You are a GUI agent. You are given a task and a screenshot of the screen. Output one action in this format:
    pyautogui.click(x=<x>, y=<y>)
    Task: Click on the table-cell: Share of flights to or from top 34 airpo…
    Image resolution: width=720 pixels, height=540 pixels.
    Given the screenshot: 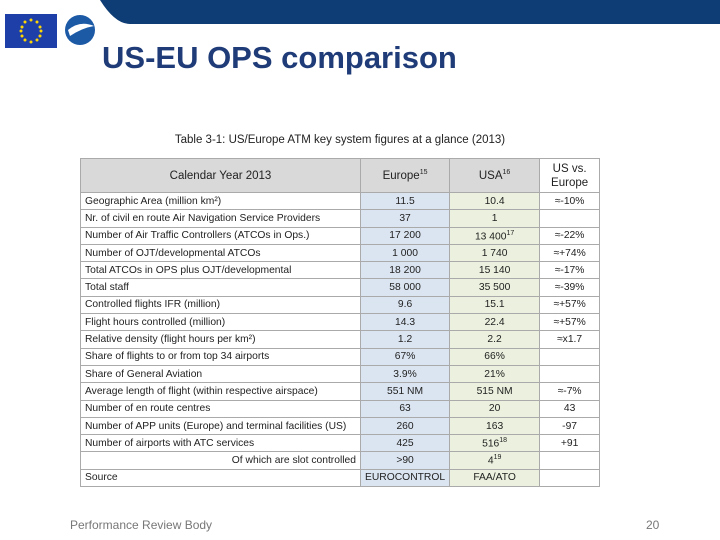 What is the action you would take?
    pyautogui.click(x=220, y=356)
    